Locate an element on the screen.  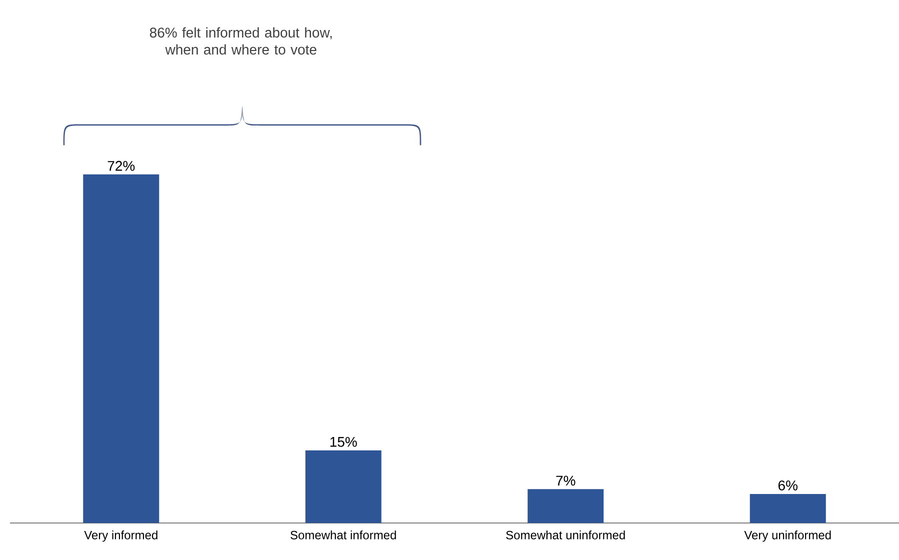
data-label: 7% is located at coordinates (566, 481).